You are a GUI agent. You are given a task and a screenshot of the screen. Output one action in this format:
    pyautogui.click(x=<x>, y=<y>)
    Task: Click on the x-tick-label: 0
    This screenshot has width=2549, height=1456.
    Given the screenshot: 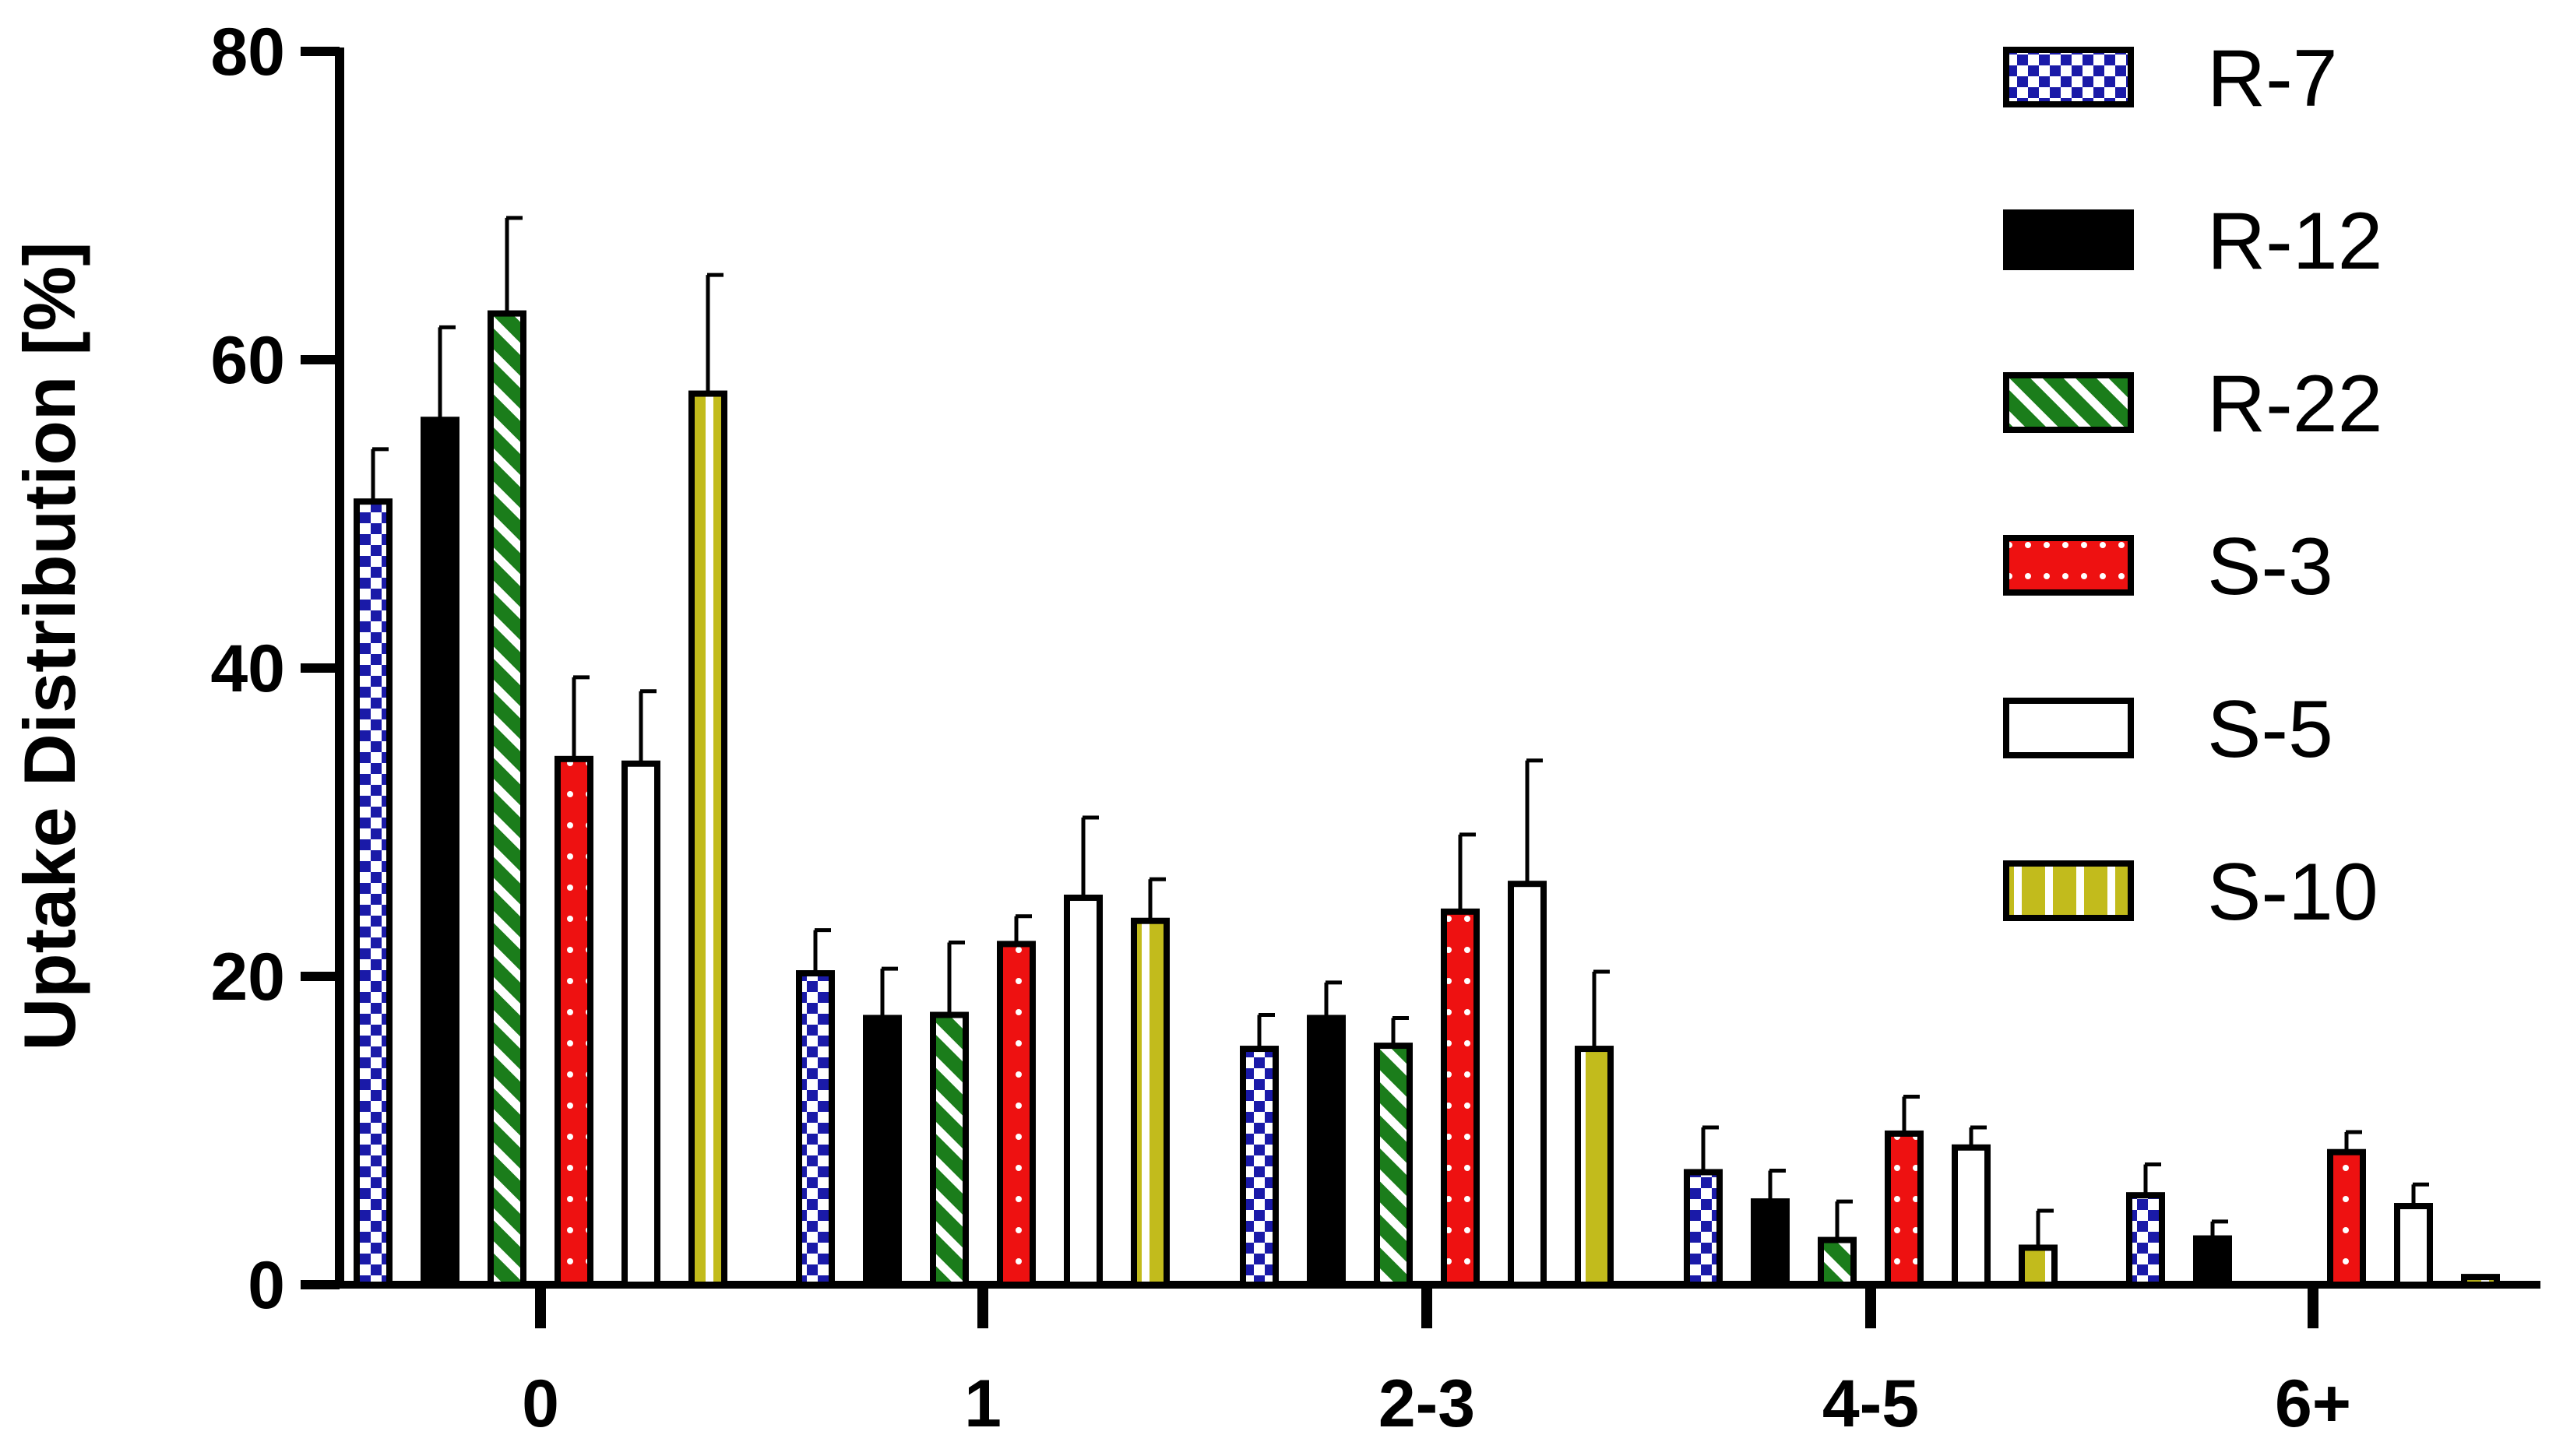 What is the action you would take?
    pyautogui.click(x=540, y=1403)
    